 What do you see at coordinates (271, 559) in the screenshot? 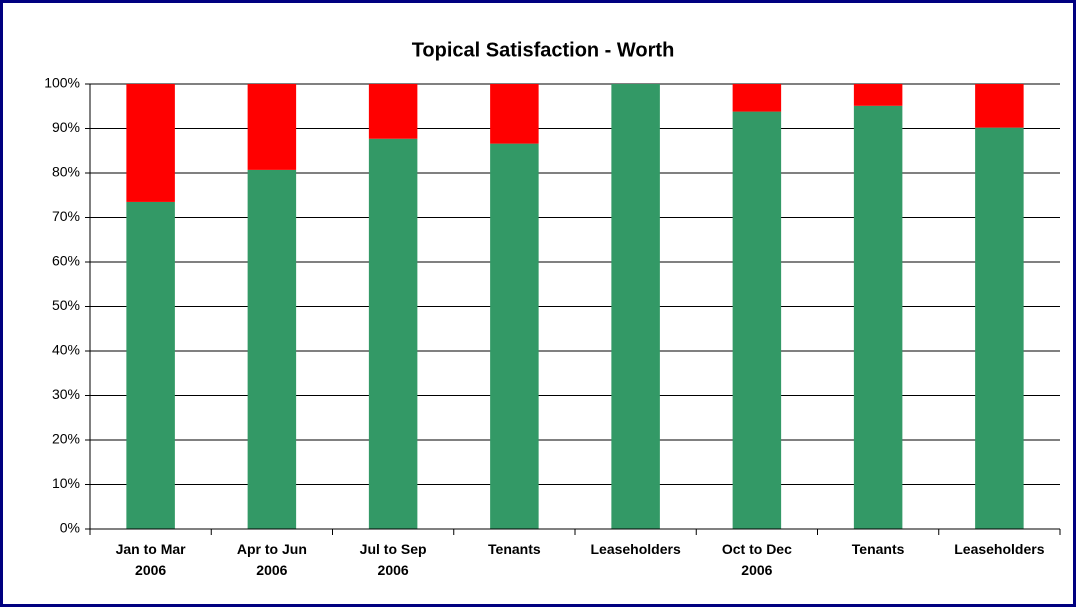
I see `x-tick-label: Apr to Jun 2006` at bounding box center [271, 559].